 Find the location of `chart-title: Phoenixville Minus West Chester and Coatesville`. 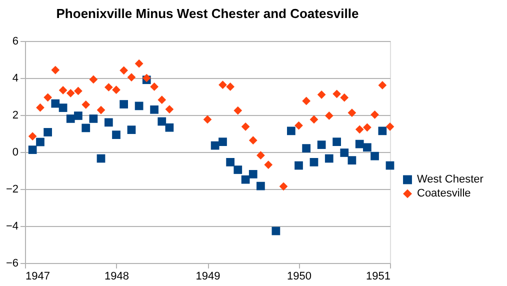

chart-title: Phoenixville Minus West Chester and Coatesville is located at coordinates (207, 13).